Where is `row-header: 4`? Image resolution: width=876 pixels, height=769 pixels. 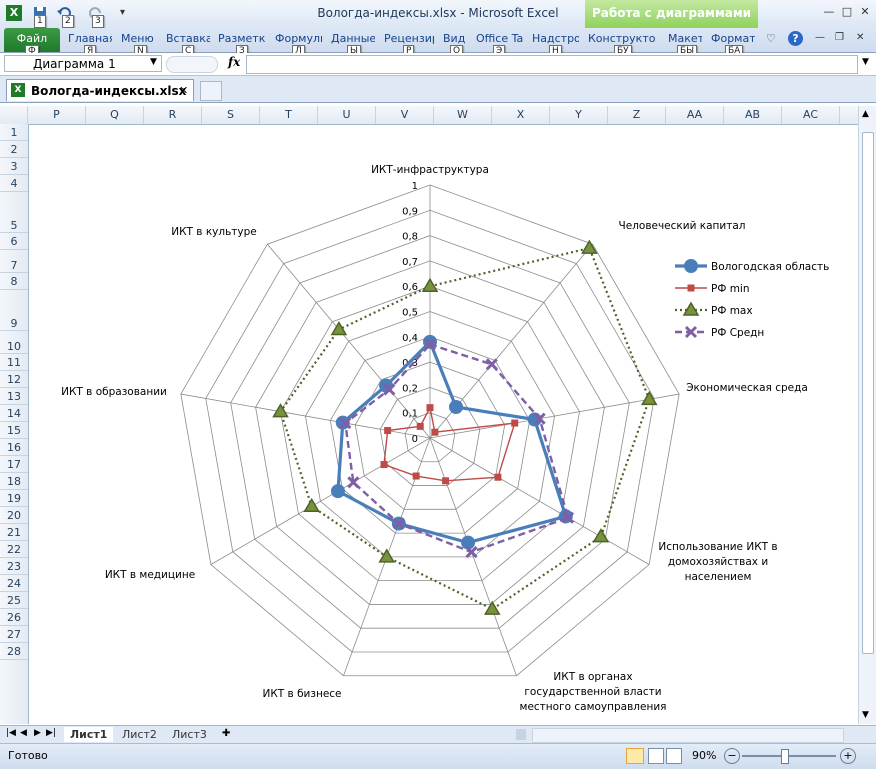 row-header: 4 is located at coordinates (14, 183).